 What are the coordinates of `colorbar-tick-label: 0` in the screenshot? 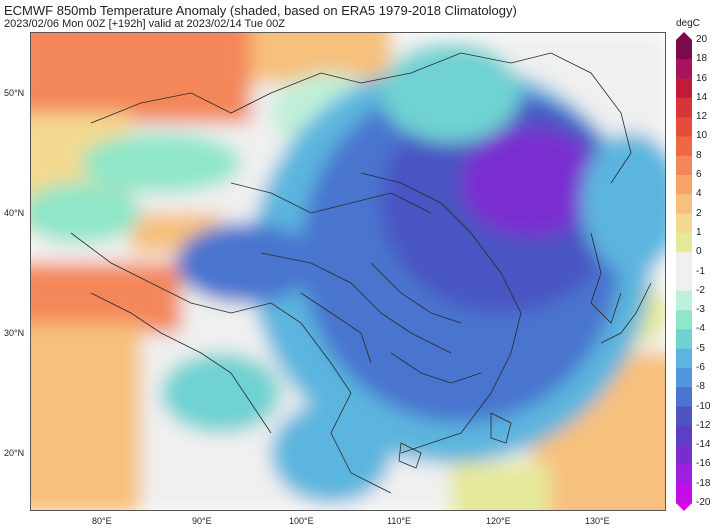 It's located at (699, 252).